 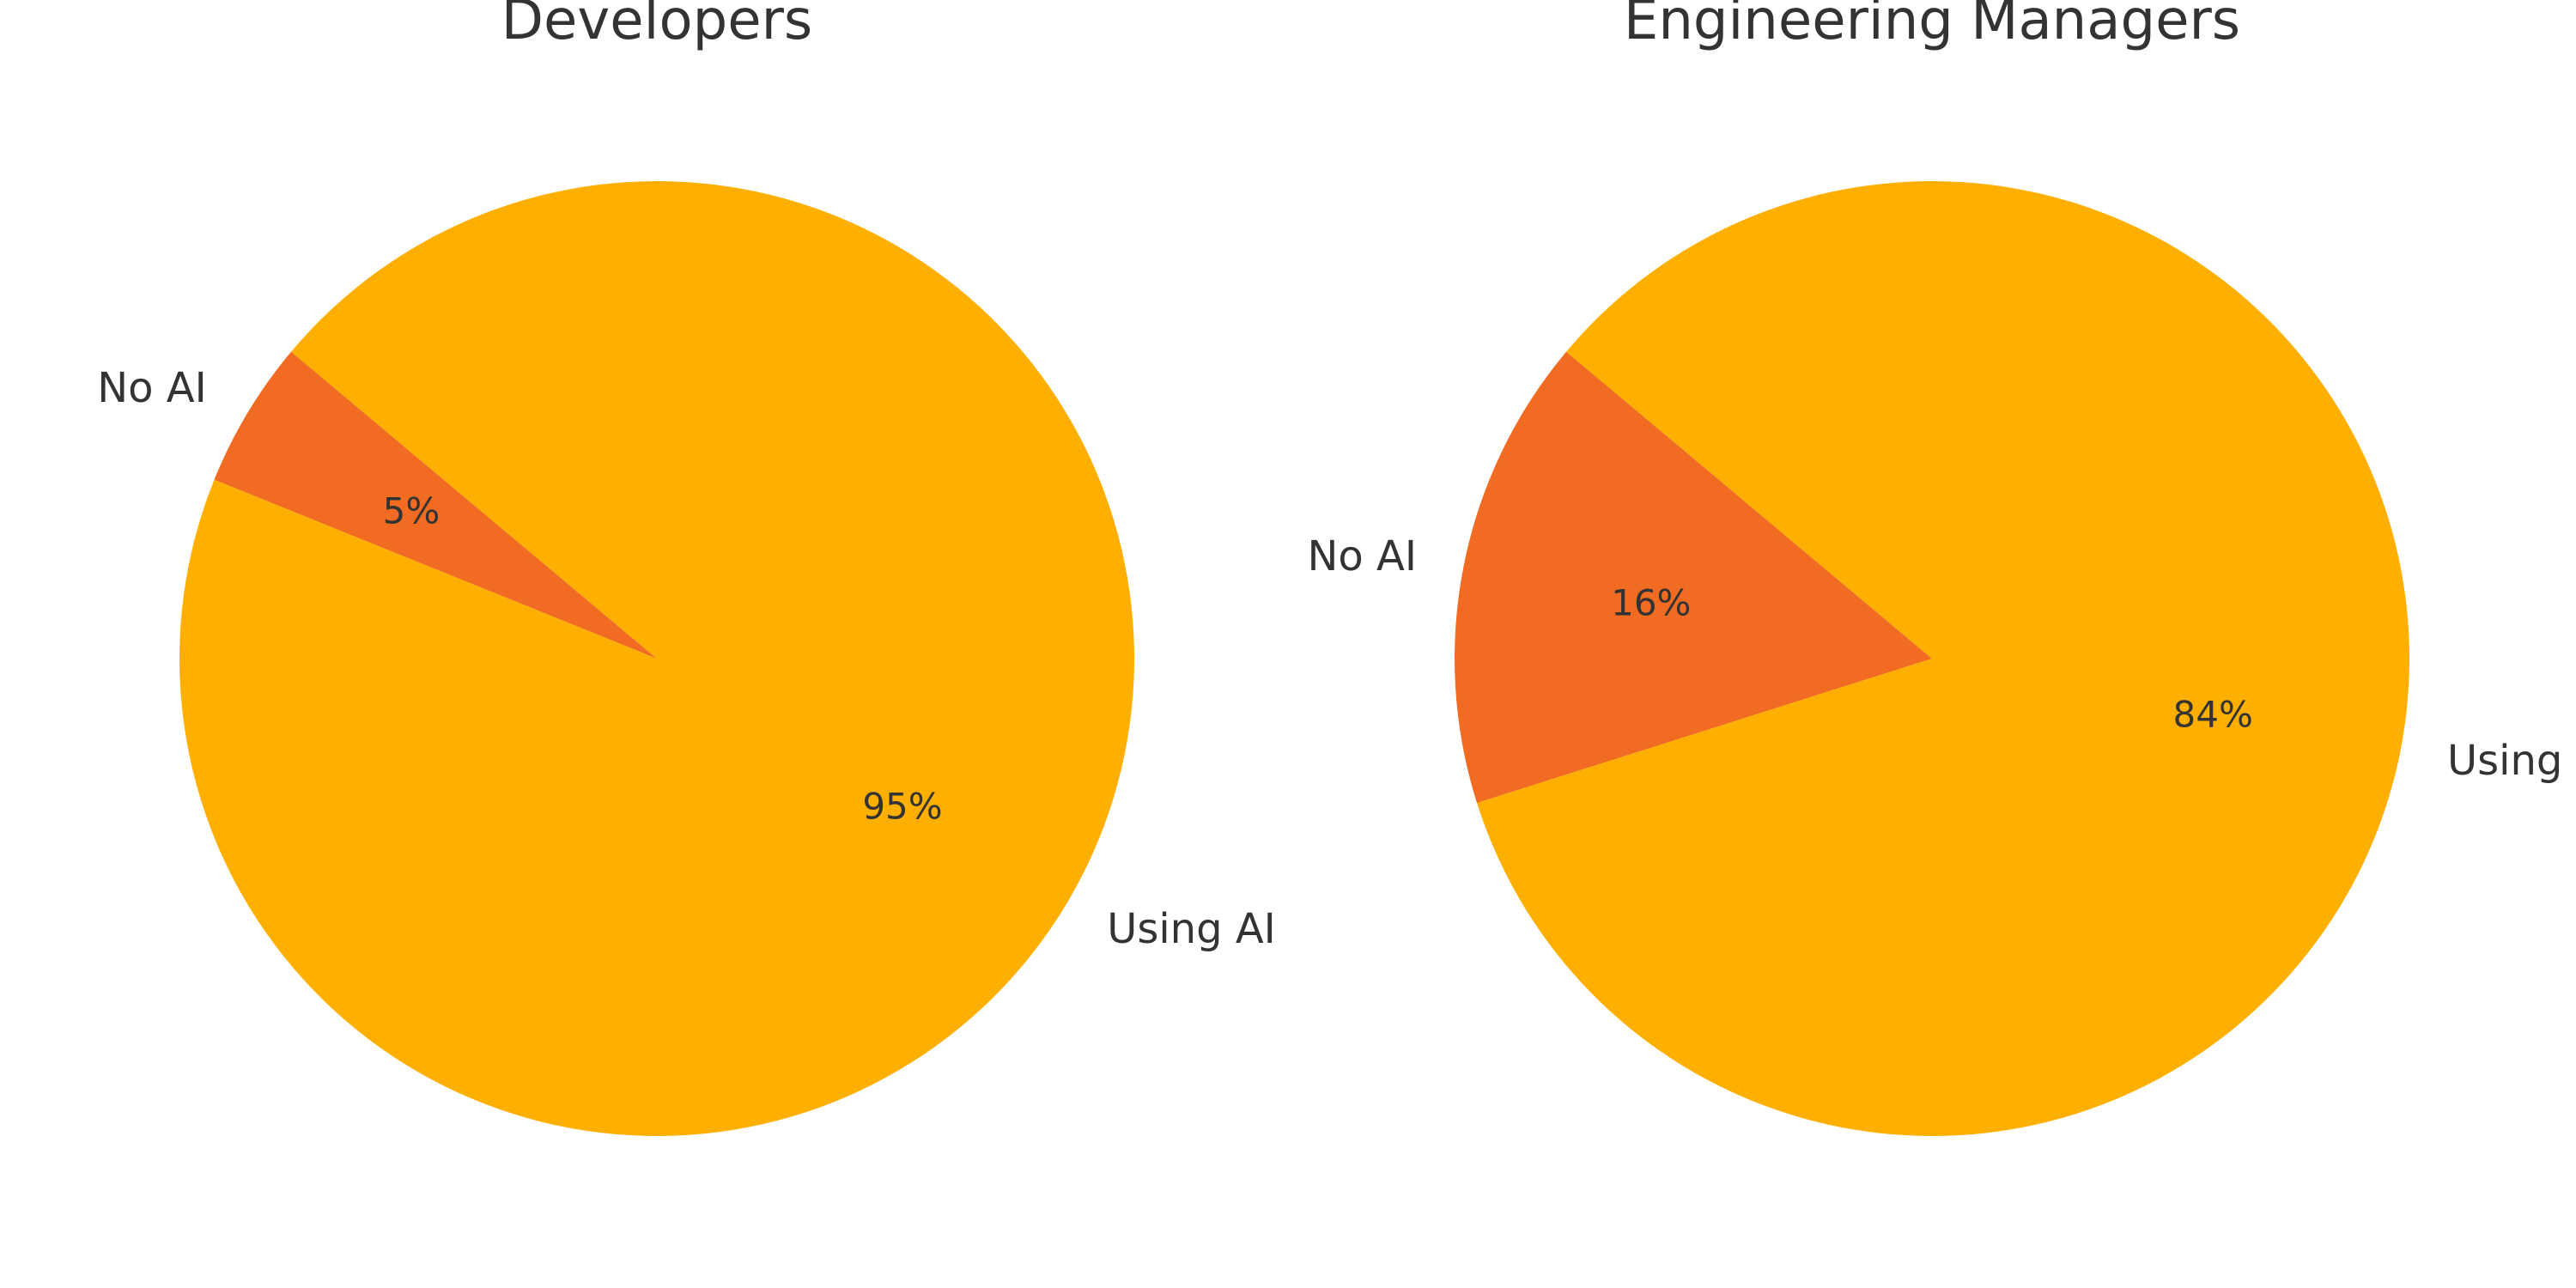 I want to click on chart-title: Engineering Managers, so click(x=1932, y=26).